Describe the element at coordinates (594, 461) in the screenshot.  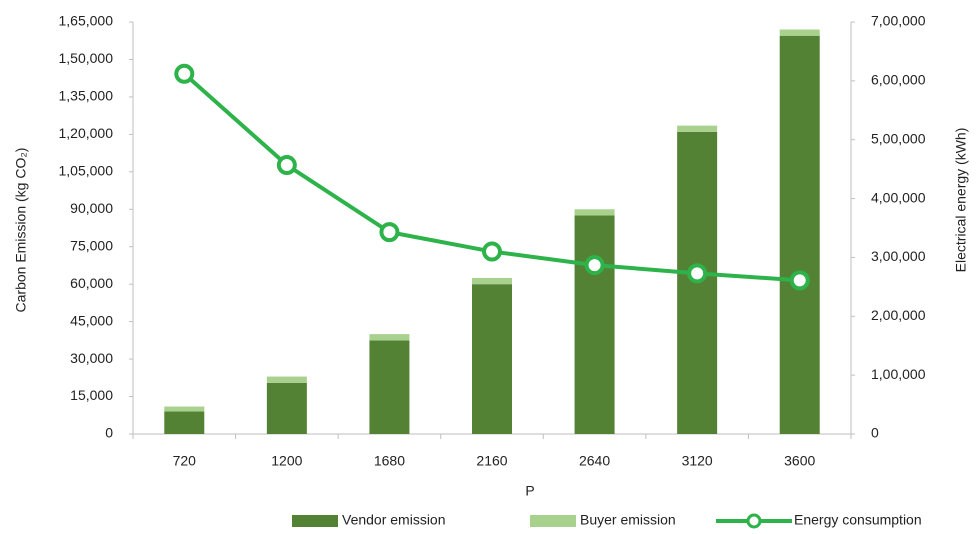
I see `x-tick-label: 2640` at that location.